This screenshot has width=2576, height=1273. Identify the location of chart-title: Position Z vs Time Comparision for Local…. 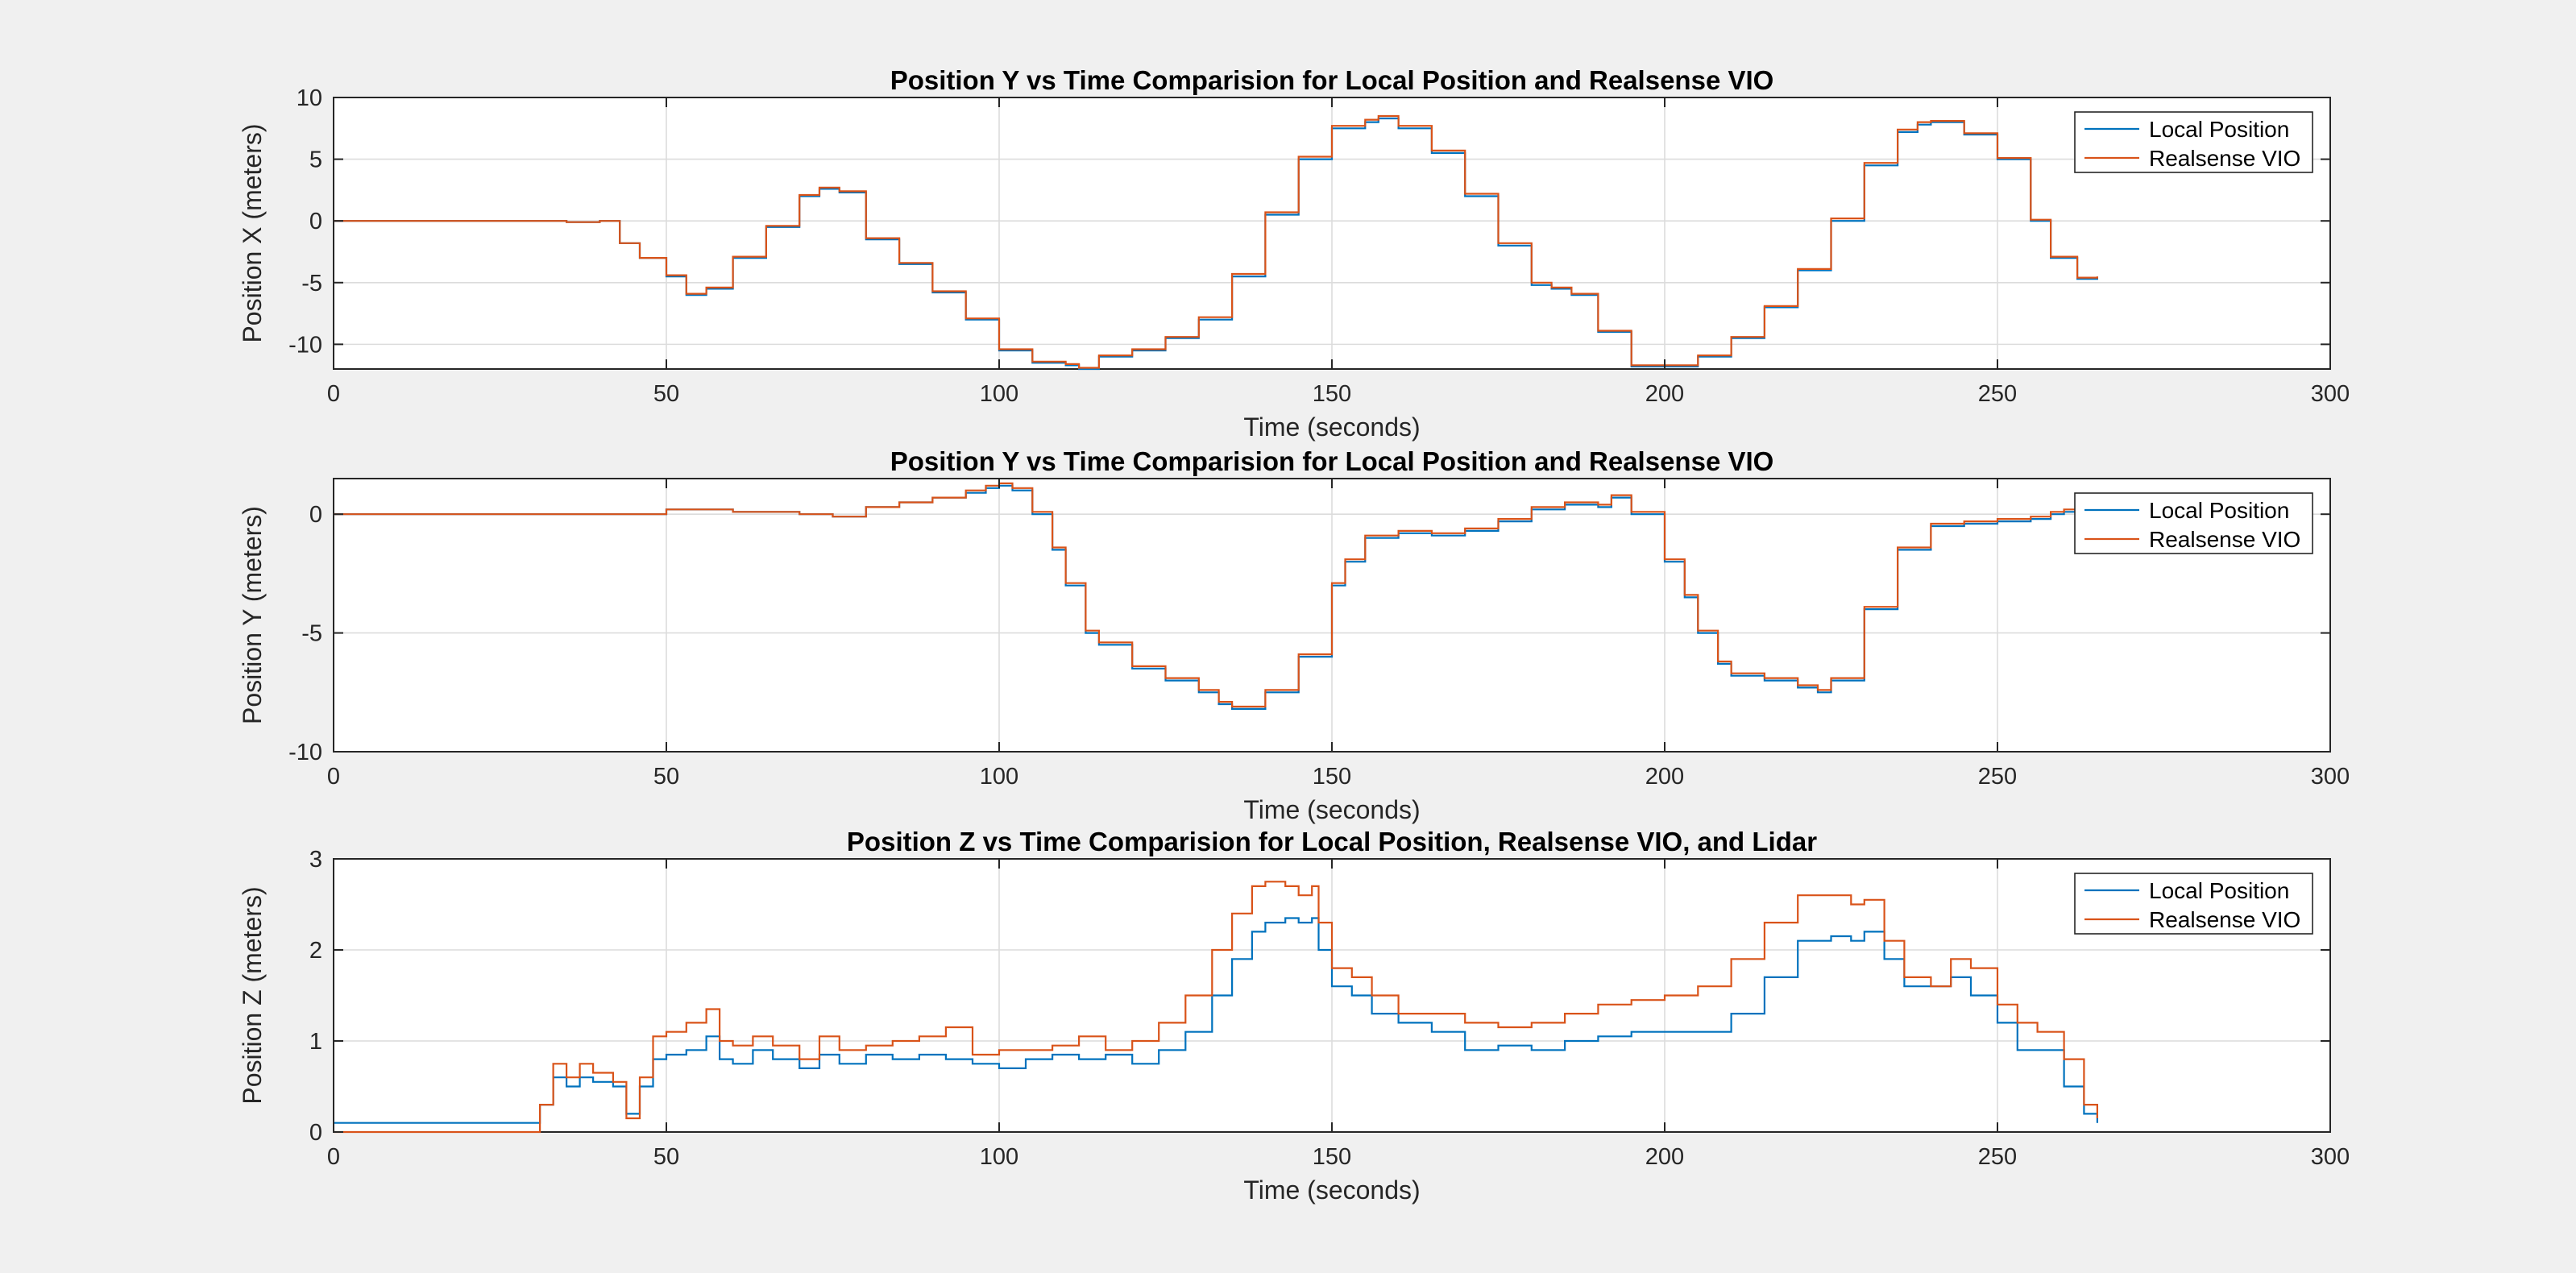
(1332, 841).